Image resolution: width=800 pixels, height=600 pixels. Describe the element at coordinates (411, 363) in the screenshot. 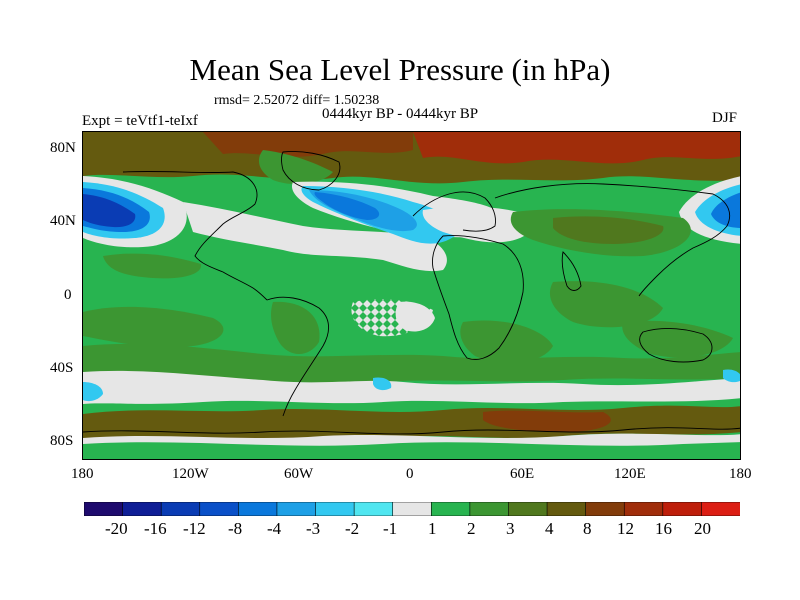

I see `southern-olive-band` at that location.